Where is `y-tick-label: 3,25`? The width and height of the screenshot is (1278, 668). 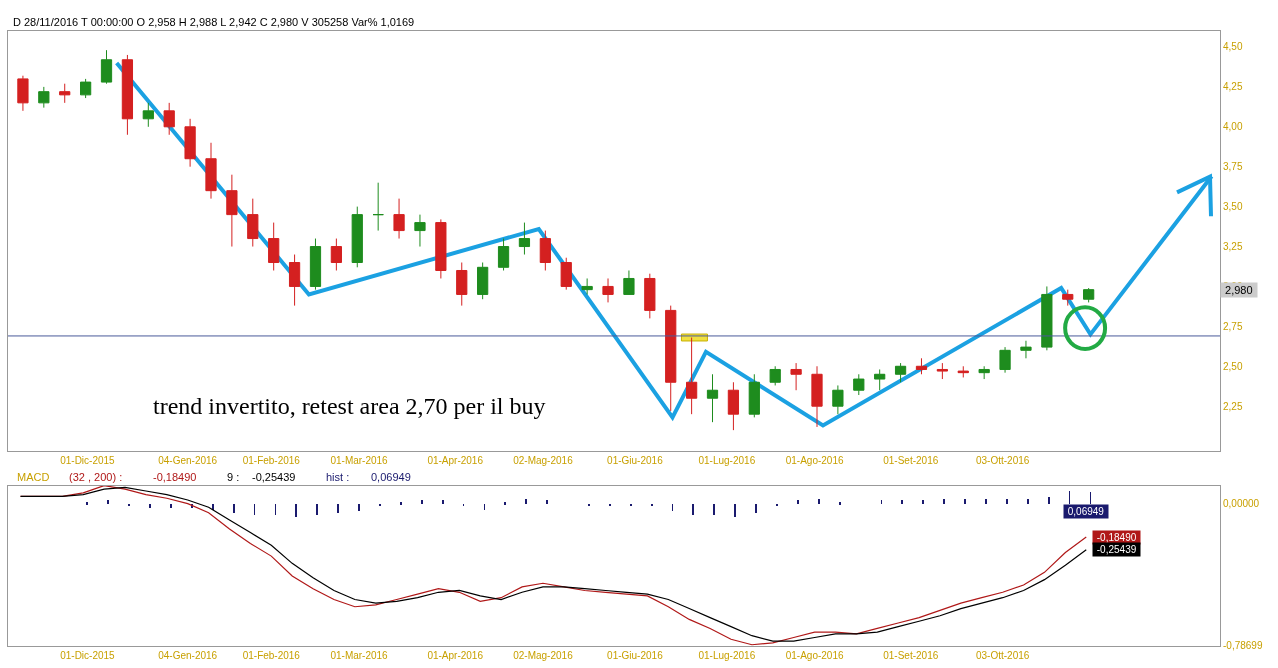
y-tick-label: 3,25 is located at coordinates (1233, 247).